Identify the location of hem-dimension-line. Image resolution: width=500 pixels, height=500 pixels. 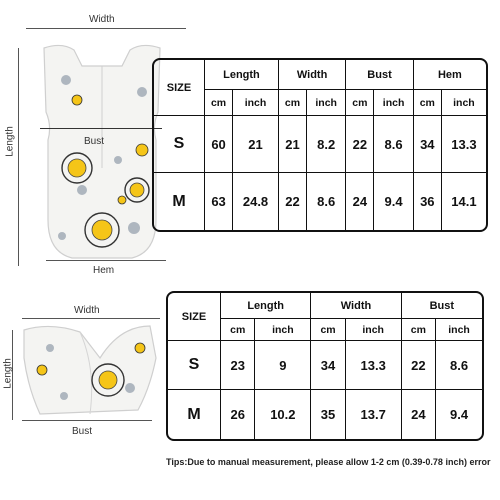
(106, 260).